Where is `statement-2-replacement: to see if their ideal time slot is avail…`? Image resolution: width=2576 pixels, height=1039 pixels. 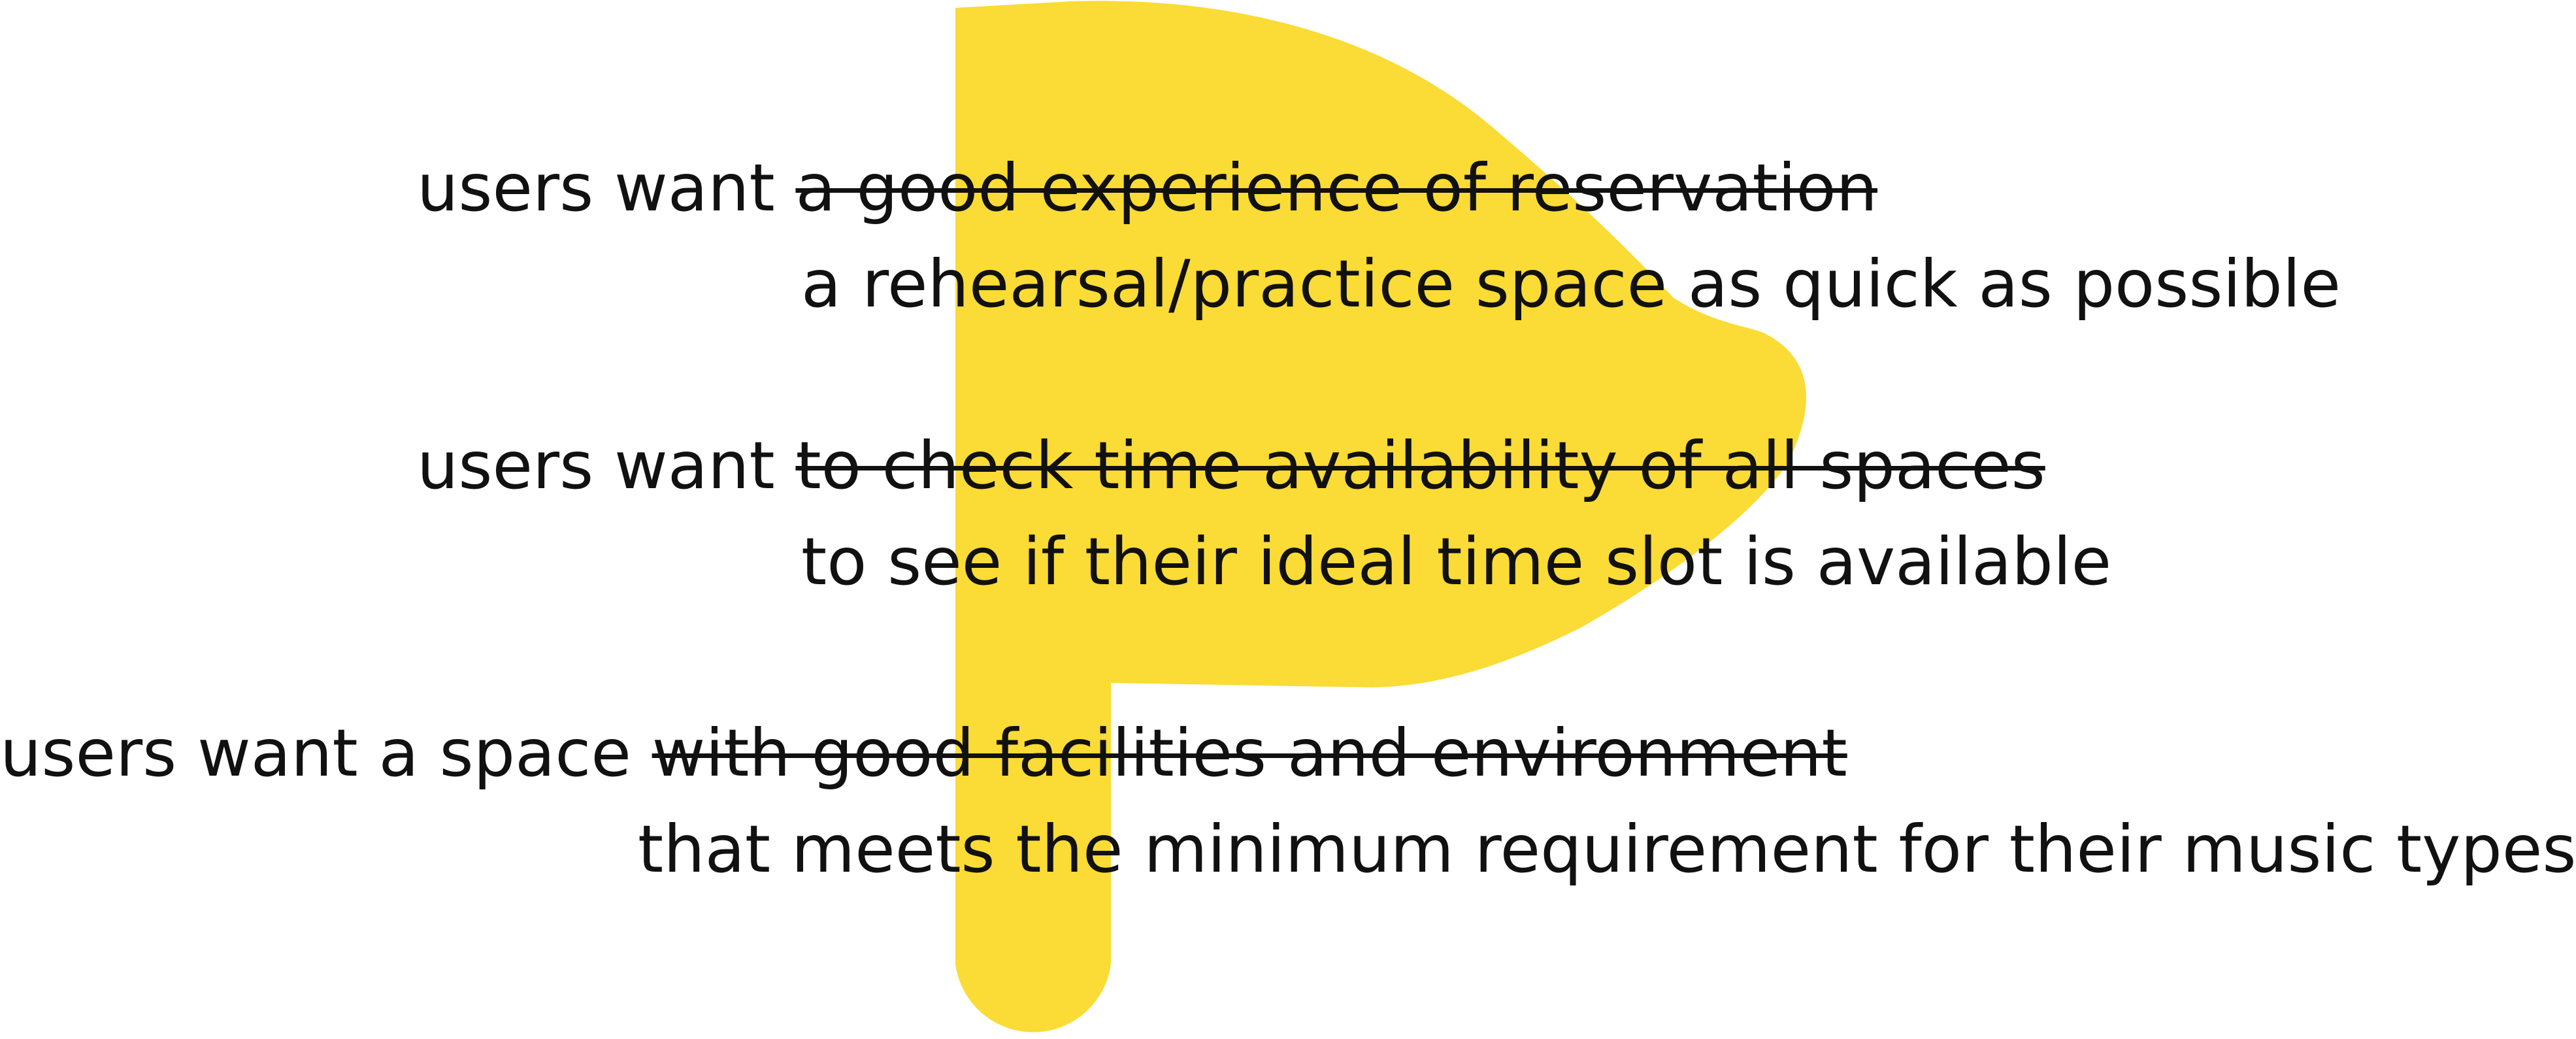
statement-2-replacement: to see if their ideal time slot is avail… is located at coordinates (1456, 561).